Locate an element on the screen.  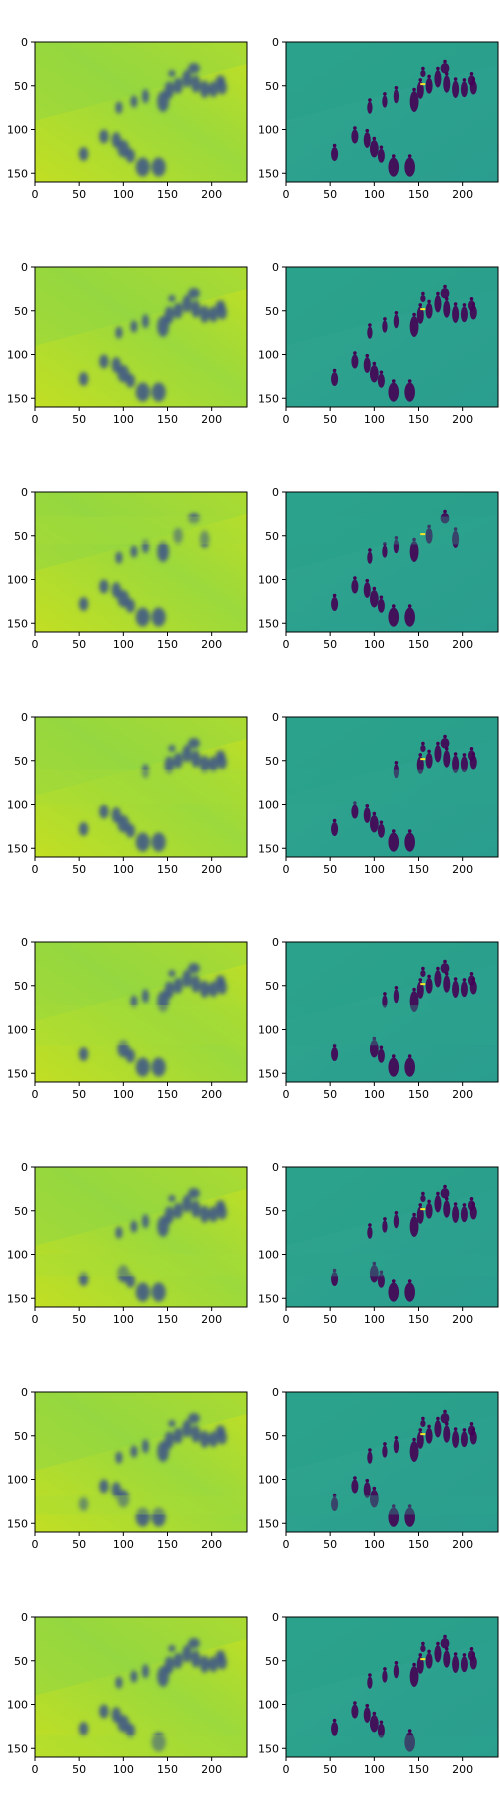
x-tick-label: 150 is located at coordinates (418, 194).